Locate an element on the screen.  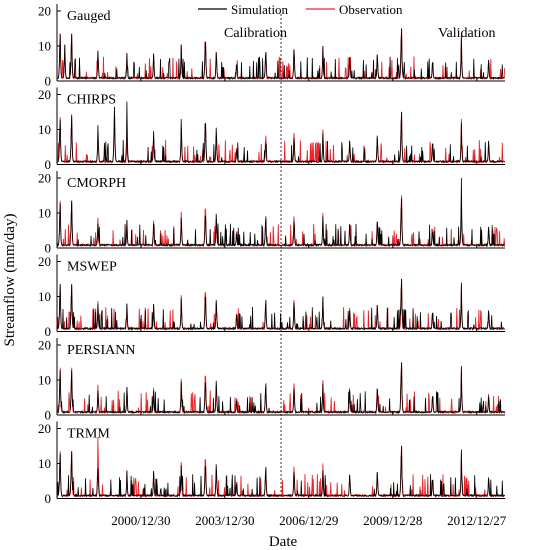
panel-gauged: 0 10 20 Gauged is located at coordinates (272, 46).